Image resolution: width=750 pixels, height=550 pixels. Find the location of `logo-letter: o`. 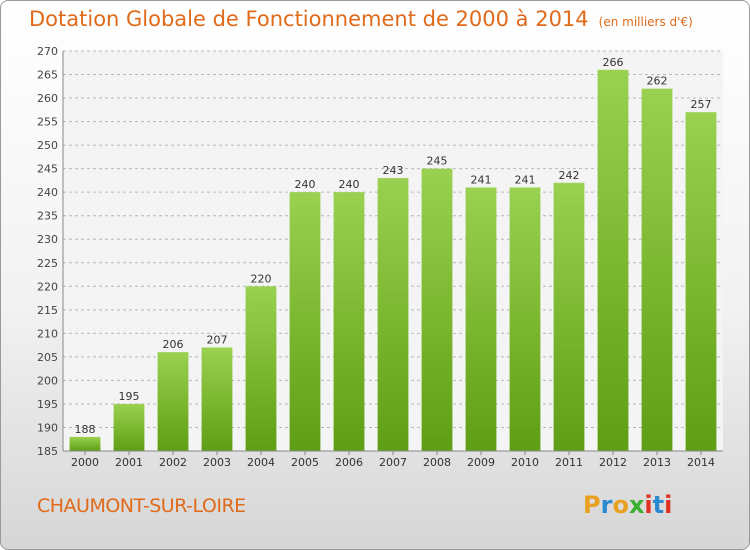

logo-letter: o is located at coordinates (620, 505).